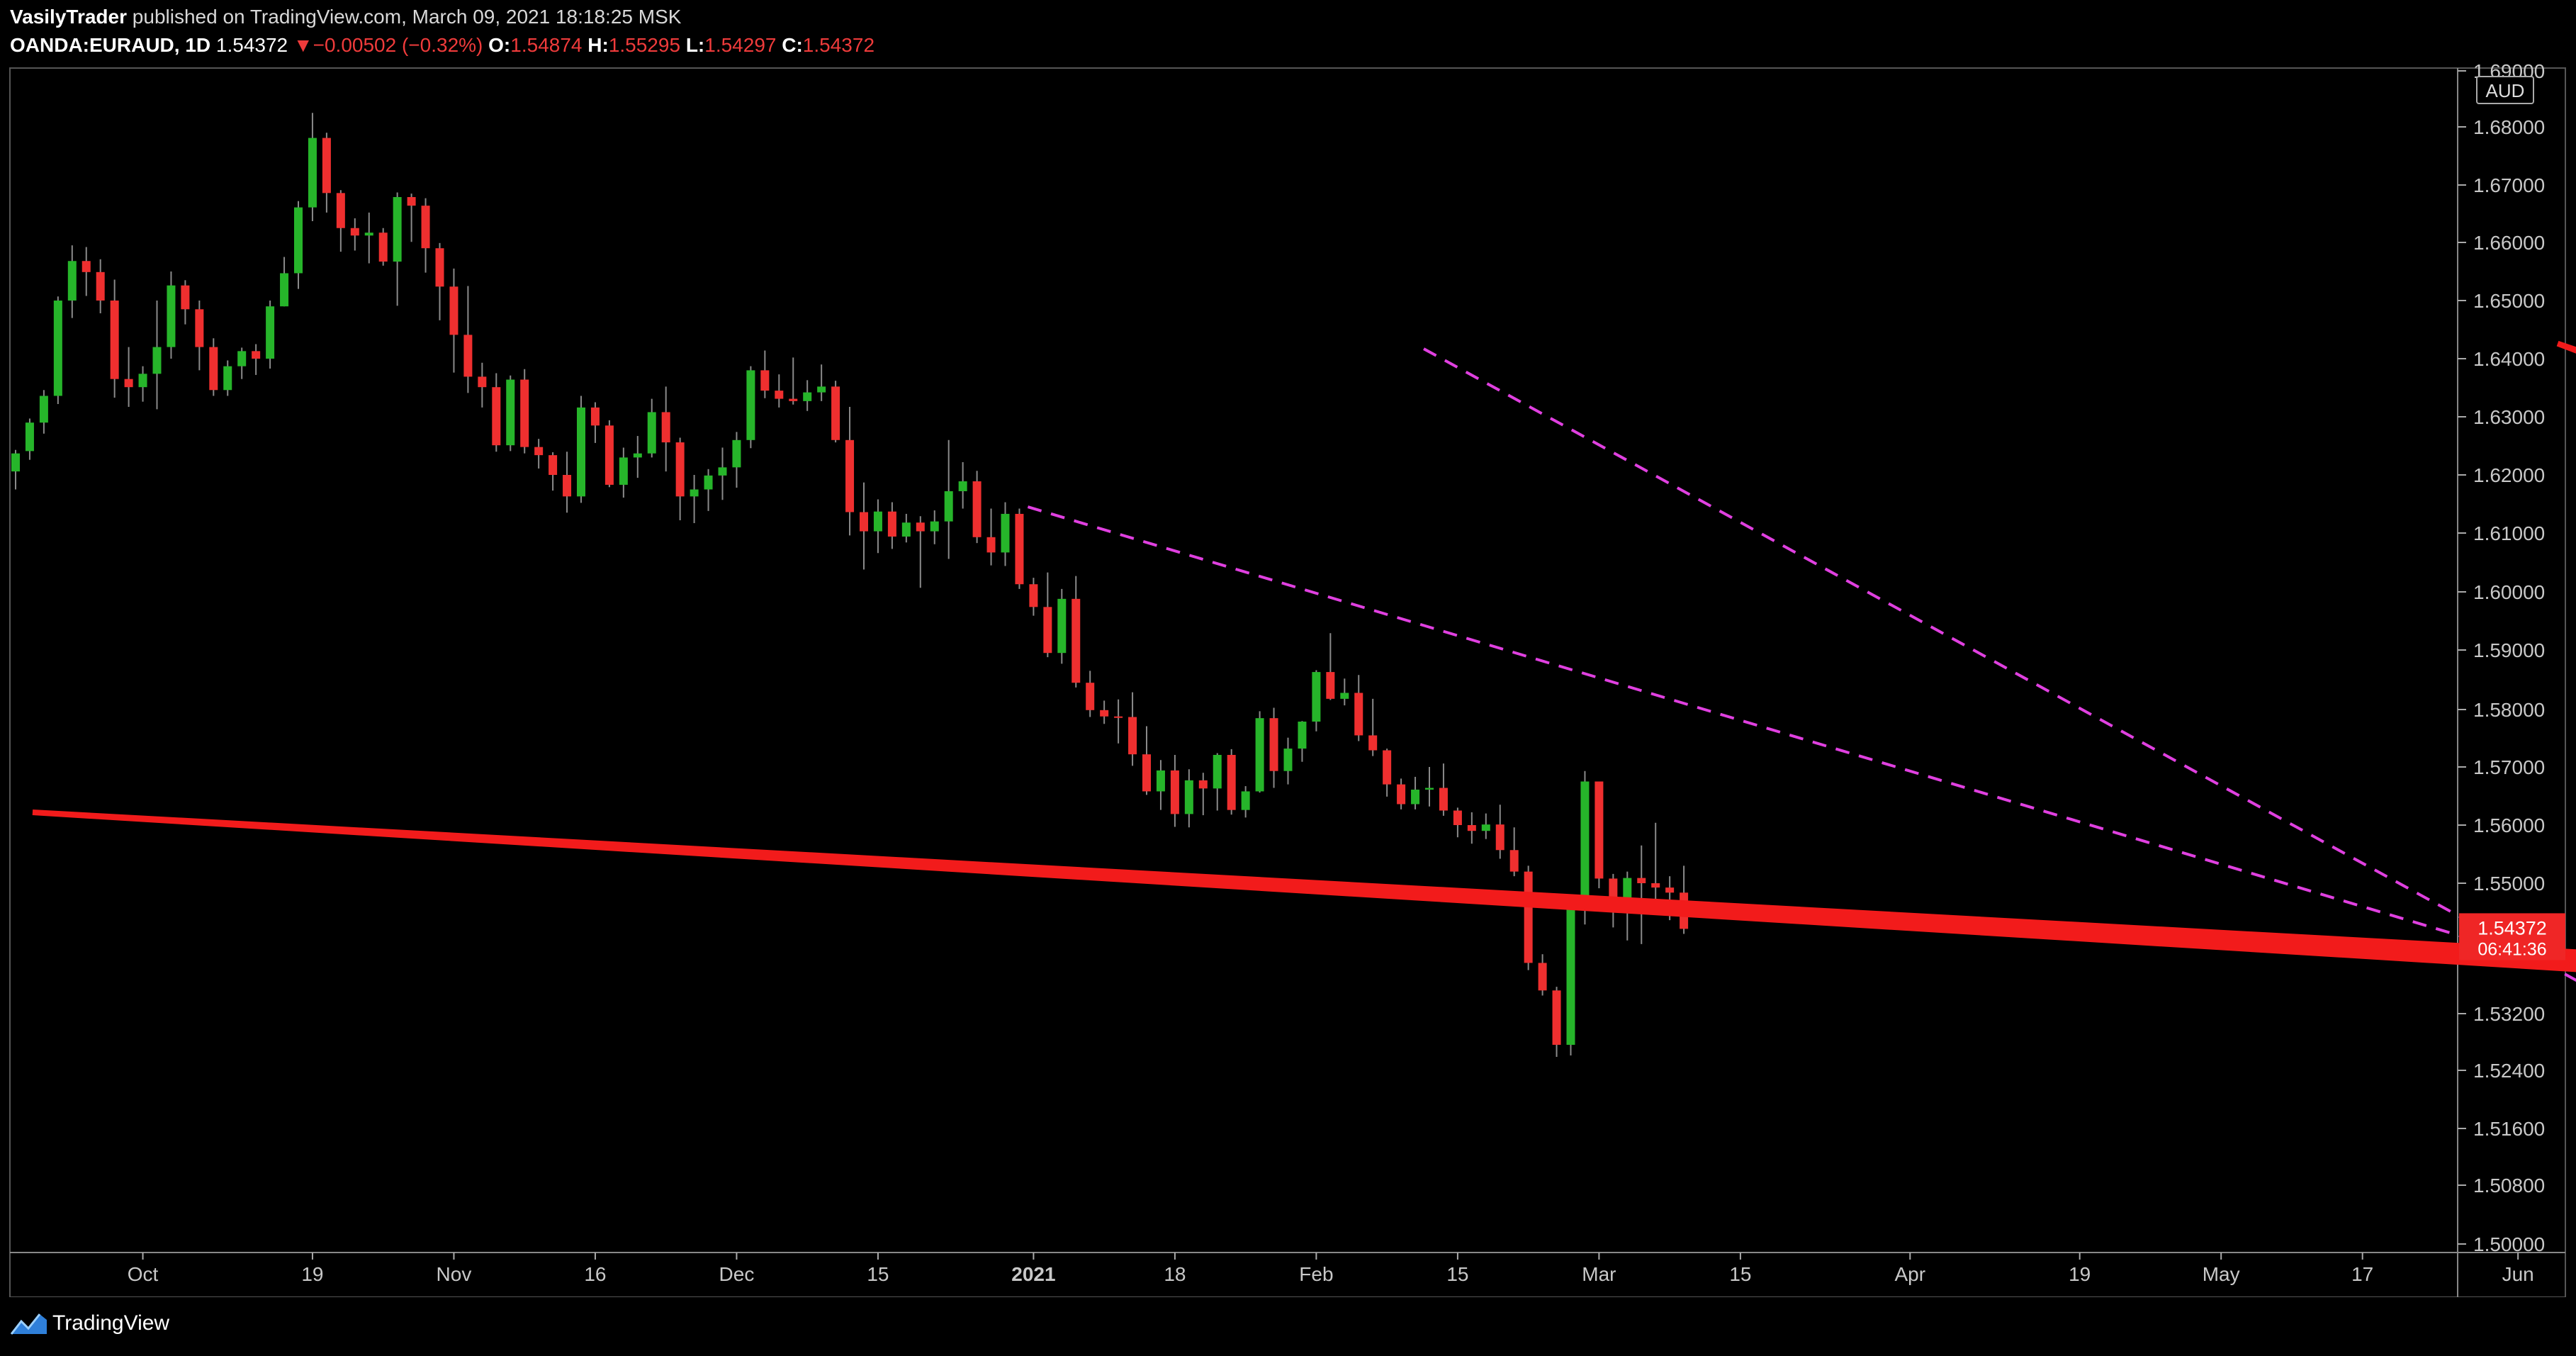 This screenshot has width=2576, height=1356. I want to click on last-price: 1.54372, so click(251, 45).